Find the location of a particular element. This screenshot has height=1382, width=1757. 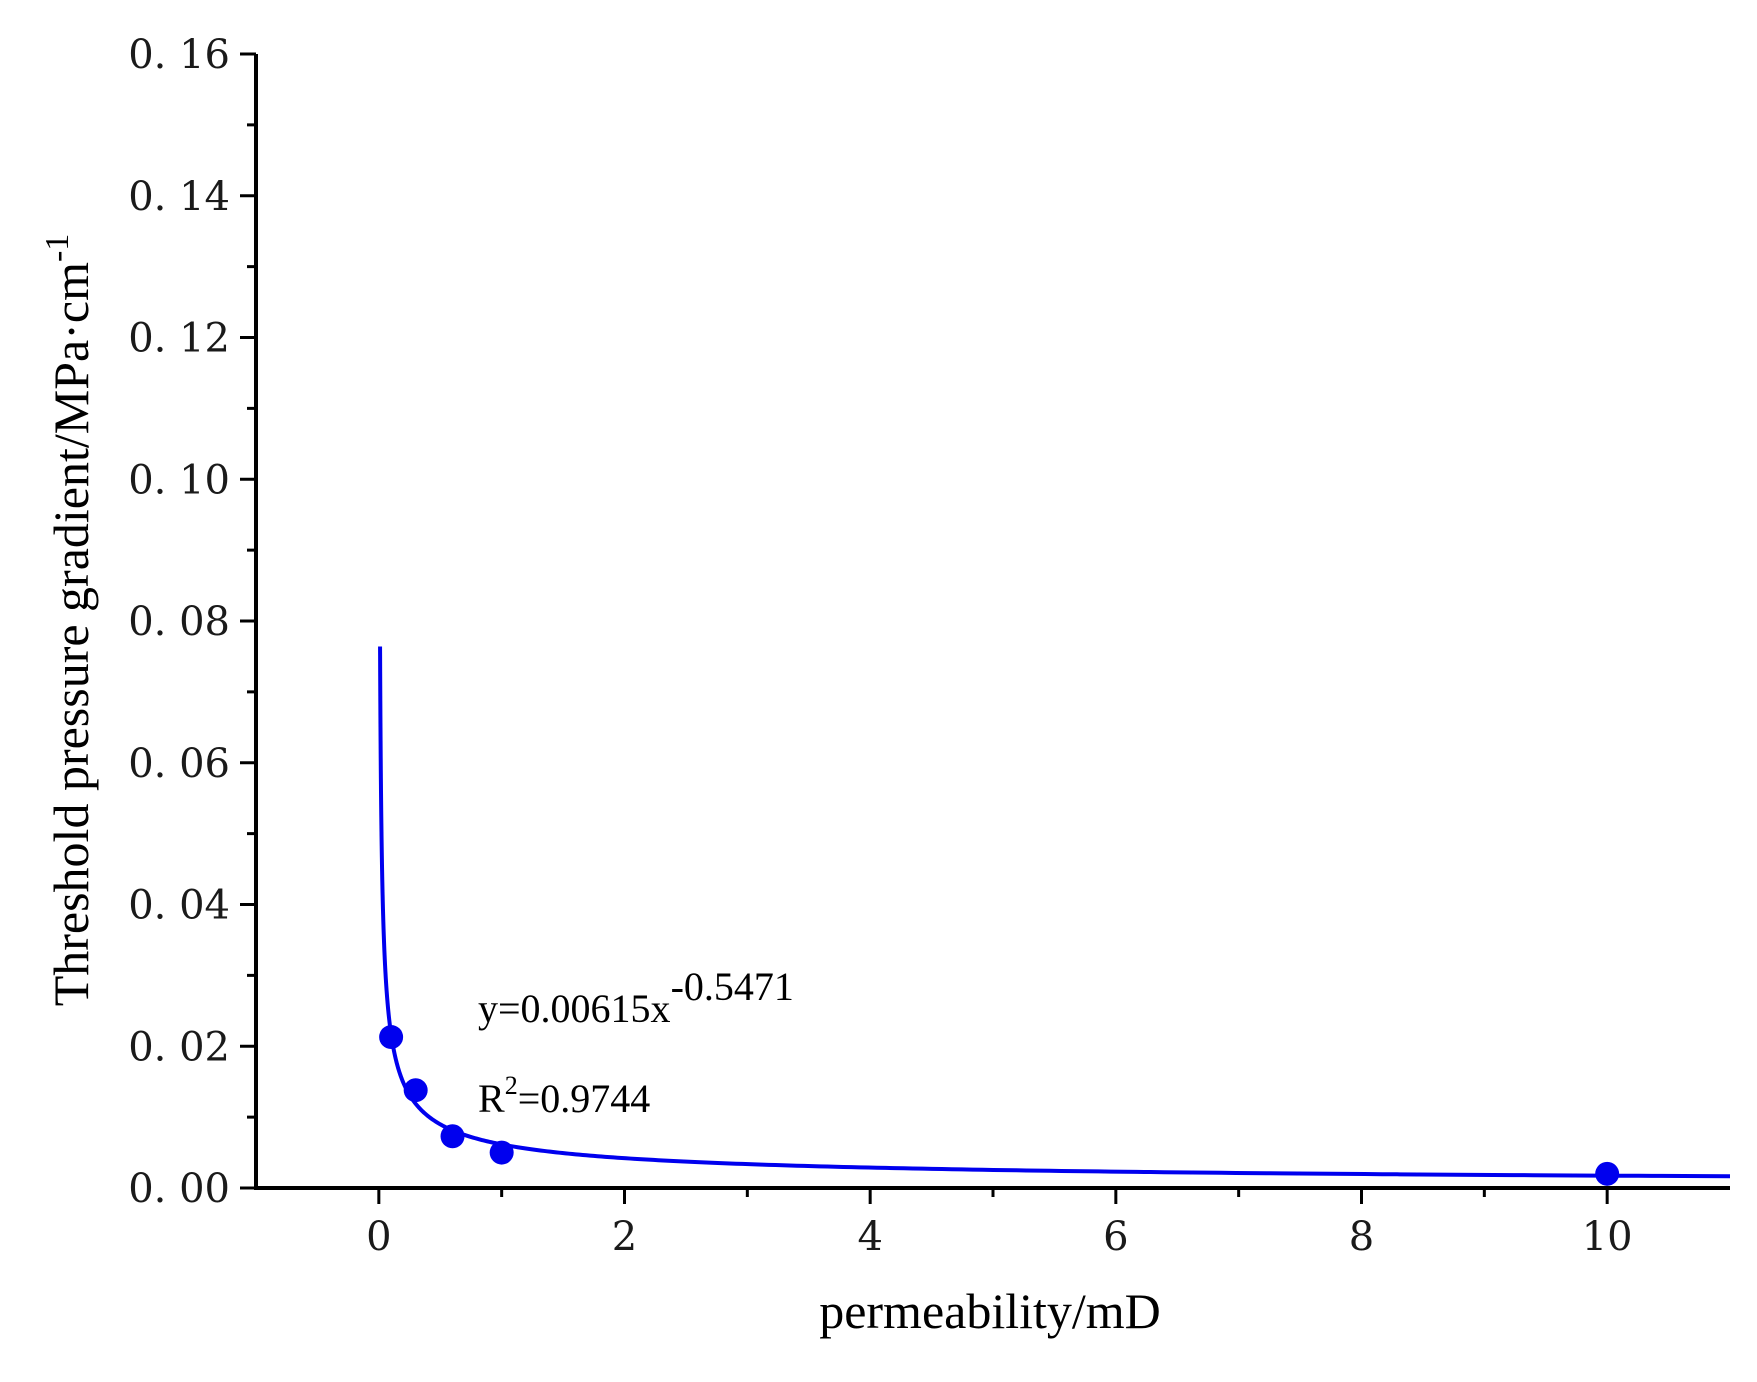

r-squared-annotation: R2=0.9744 is located at coordinates (564, 1096).